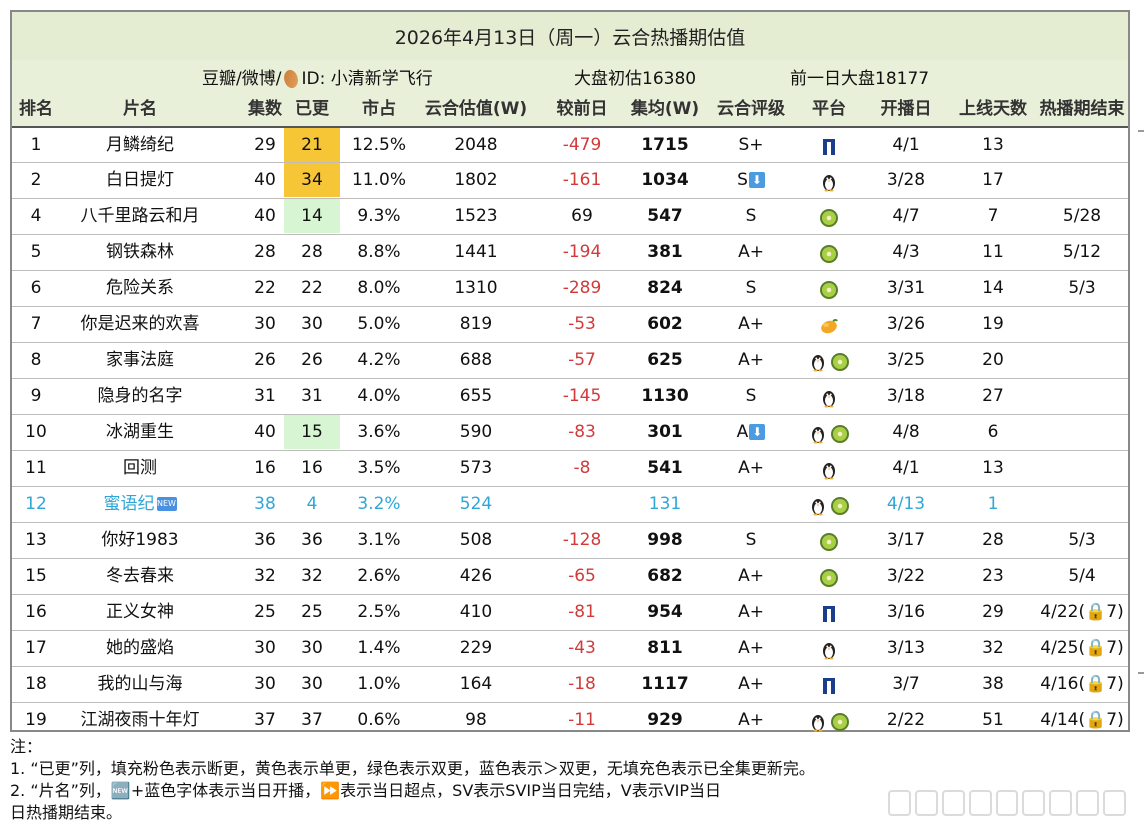 The width and height of the screenshot is (1146, 826). I want to click on col-days: 13, so click(993, 468).